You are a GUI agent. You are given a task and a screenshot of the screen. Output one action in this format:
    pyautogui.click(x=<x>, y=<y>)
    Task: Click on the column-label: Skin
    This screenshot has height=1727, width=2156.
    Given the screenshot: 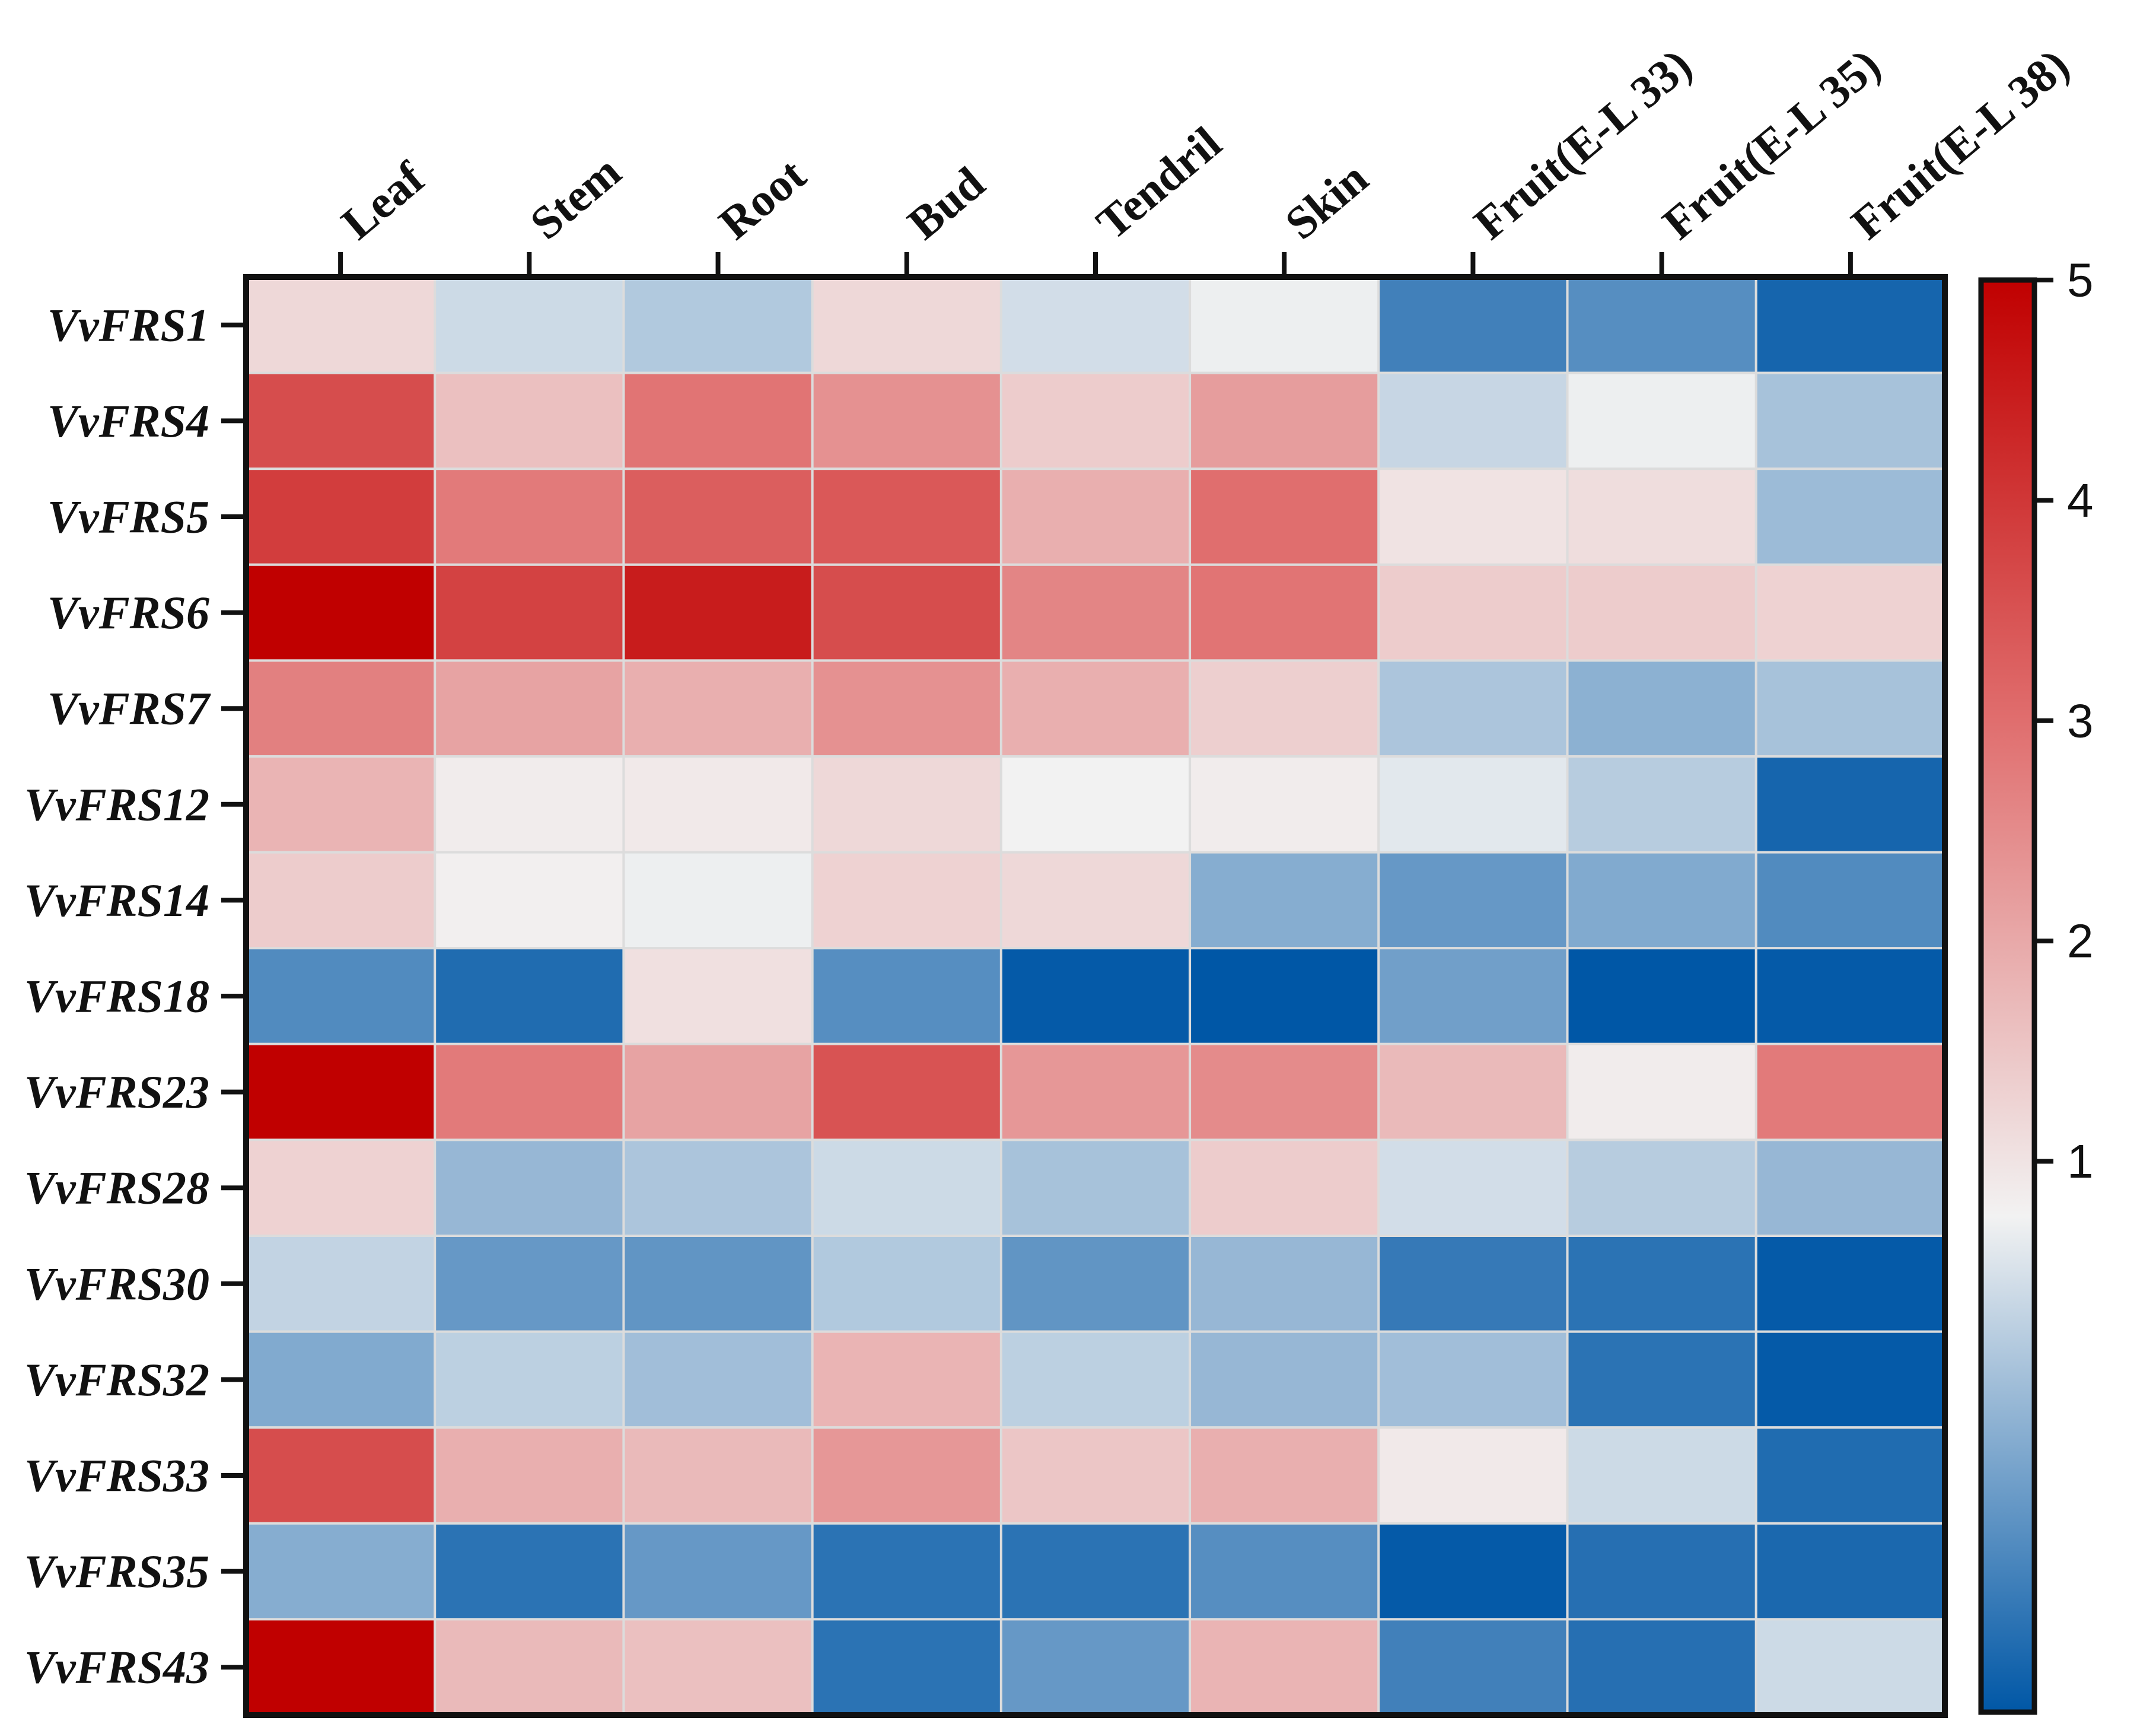 What is the action you would take?
    pyautogui.click(x=1326, y=200)
    